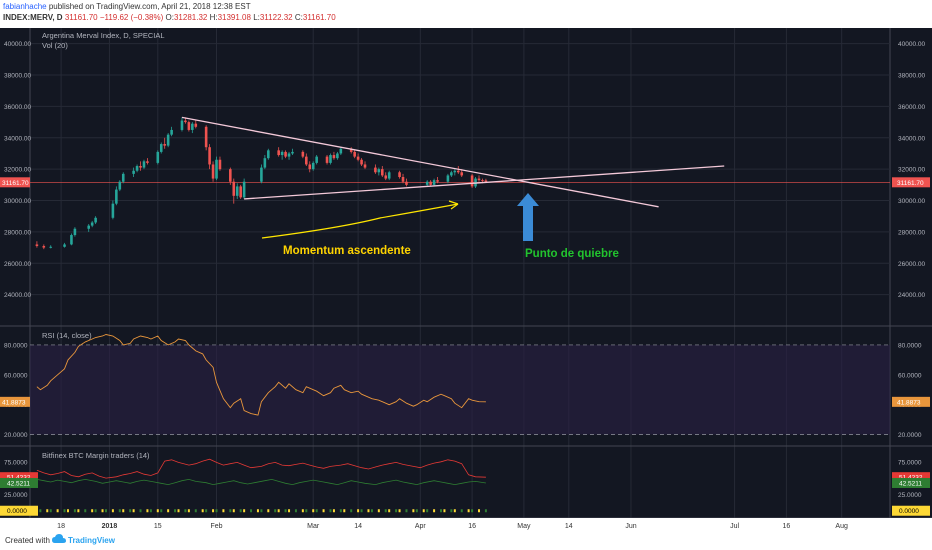  Describe the element at coordinates (15, 401) in the screenshot. I see `rsi-last-tag-left` at that location.